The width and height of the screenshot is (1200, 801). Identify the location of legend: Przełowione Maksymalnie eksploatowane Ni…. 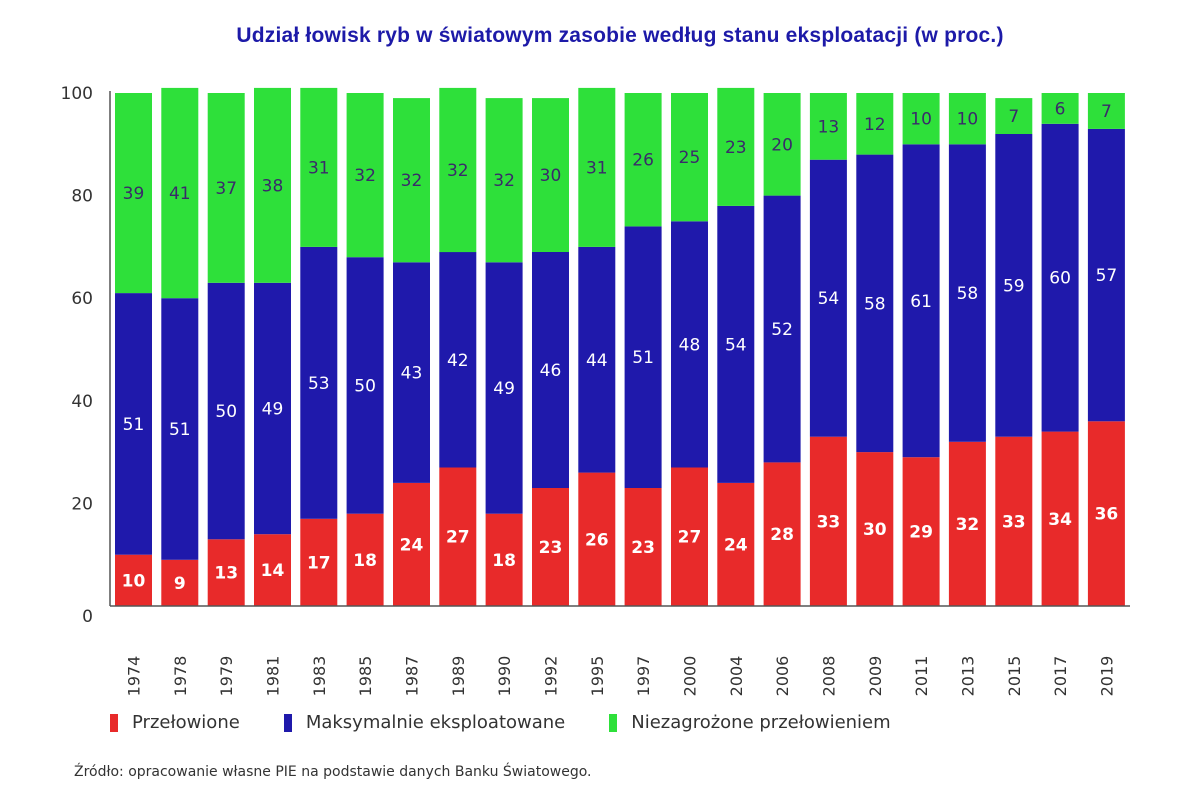
(522, 722).